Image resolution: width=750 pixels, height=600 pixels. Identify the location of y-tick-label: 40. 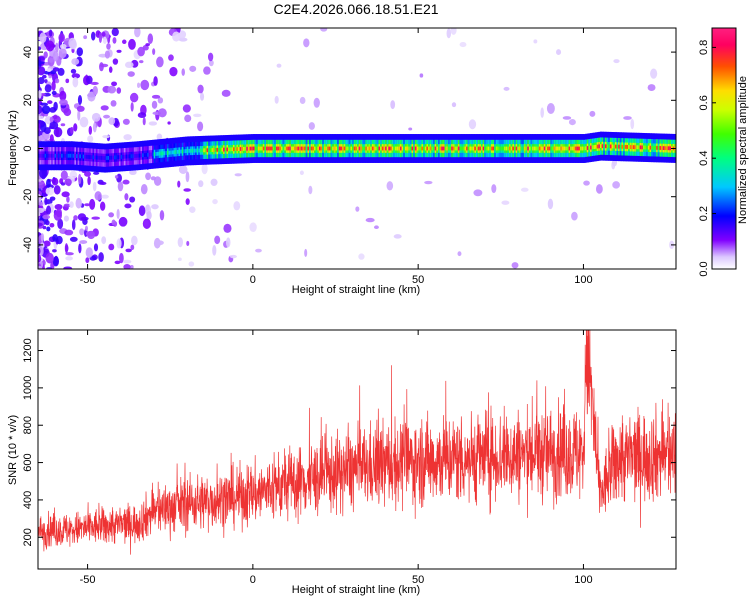
(28, 52).